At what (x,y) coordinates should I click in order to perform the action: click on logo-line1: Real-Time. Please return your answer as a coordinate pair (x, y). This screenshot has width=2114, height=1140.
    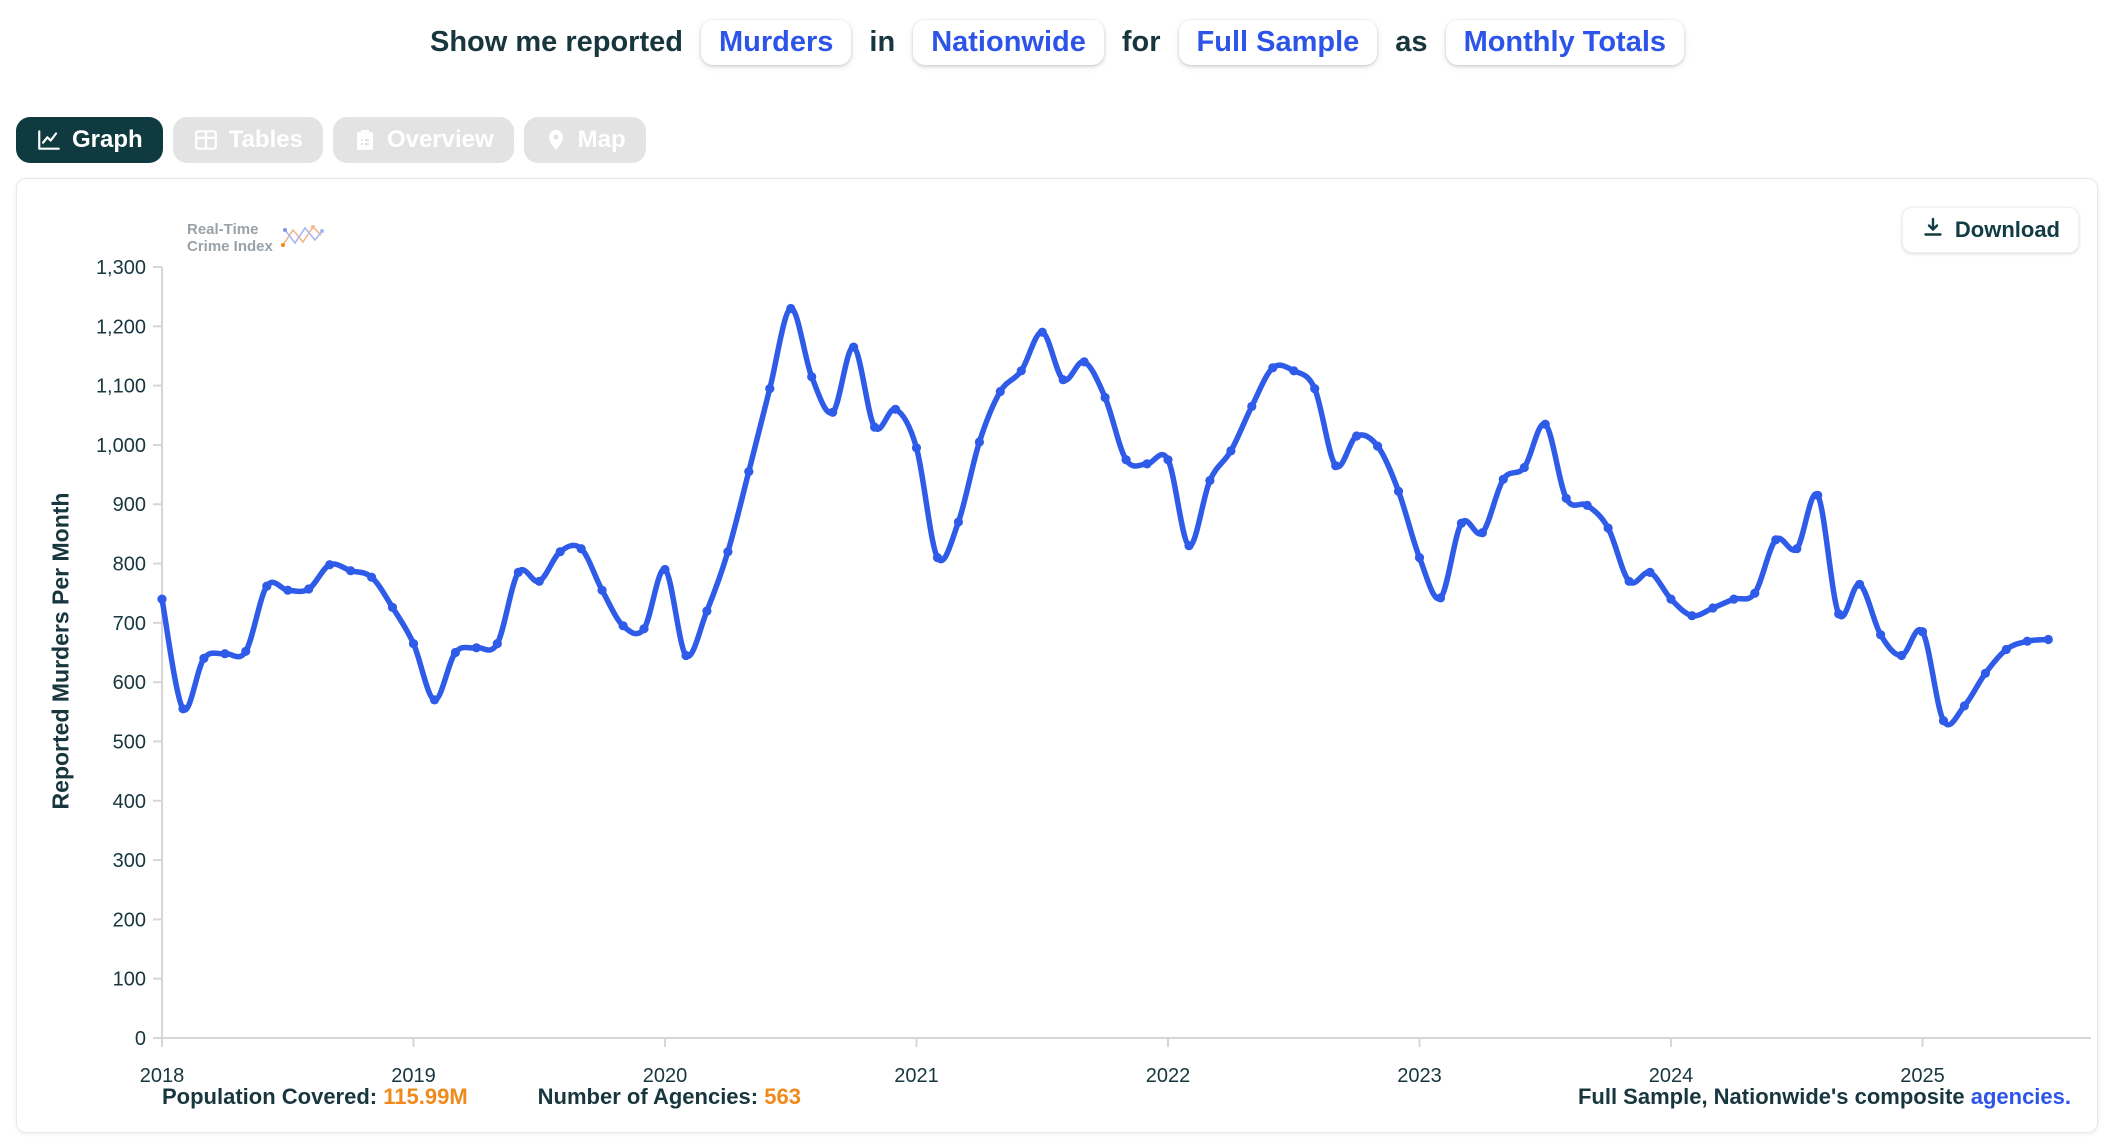
    Looking at the image, I should click on (223, 229).